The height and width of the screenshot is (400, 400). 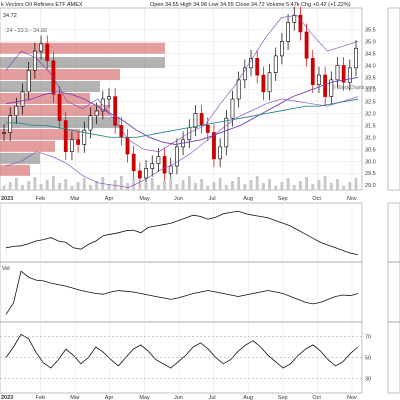 I want to click on x-tick-label: Nov, so click(x=352, y=199).